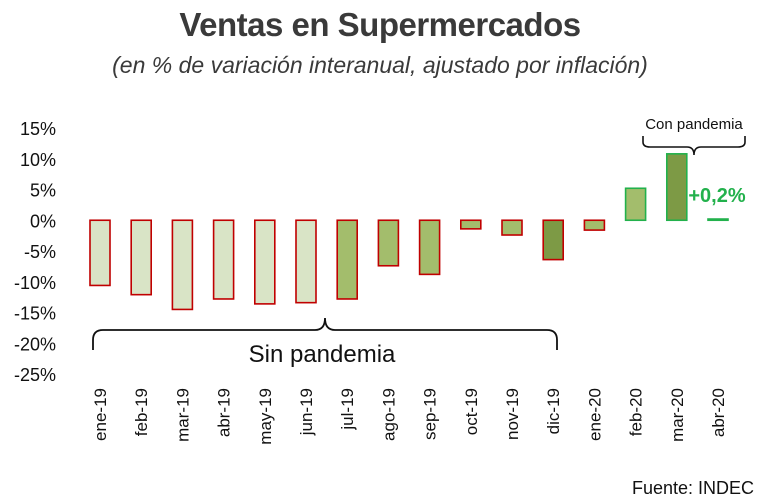  Describe the element at coordinates (692, 488) in the screenshot. I see `source-note: Fuente: INDEC` at that location.